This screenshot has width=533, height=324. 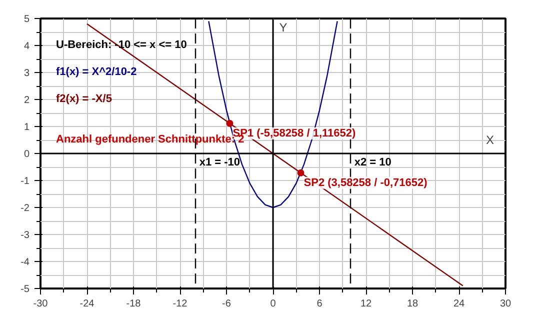 What do you see at coordinates (27, 73) in the screenshot?
I see `y-tick-label: 3` at bounding box center [27, 73].